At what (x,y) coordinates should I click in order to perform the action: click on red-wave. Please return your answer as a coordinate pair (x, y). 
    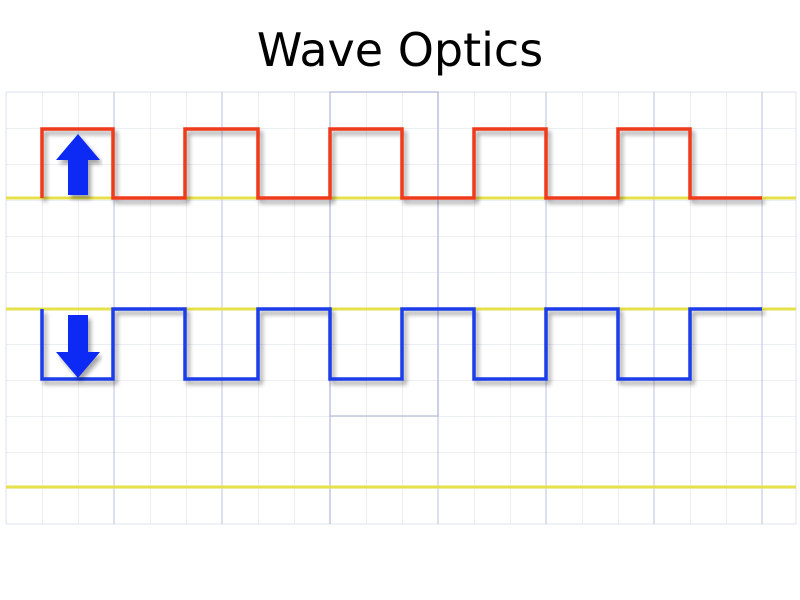
    Looking at the image, I should click on (401, 163).